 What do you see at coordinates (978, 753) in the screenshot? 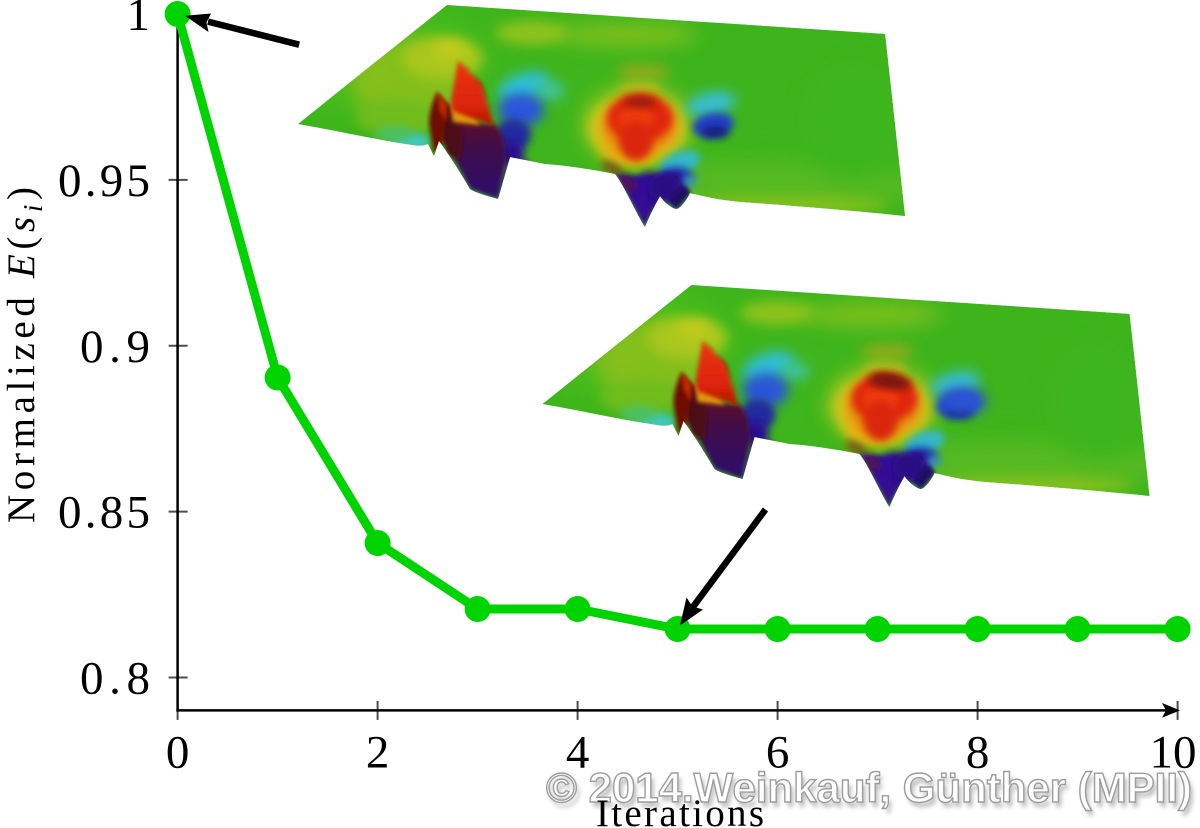
I see `svg-text: 8` at bounding box center [978, 753].